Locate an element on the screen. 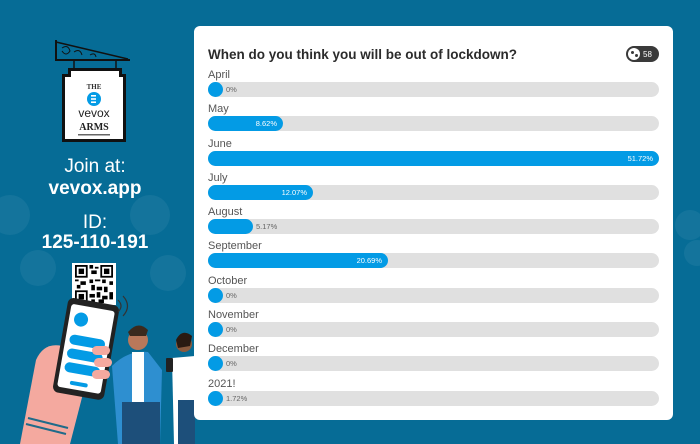 The width and height of the screenshot is (700, 444). result-option-label: 2021! is located at coordinates (222, 383).